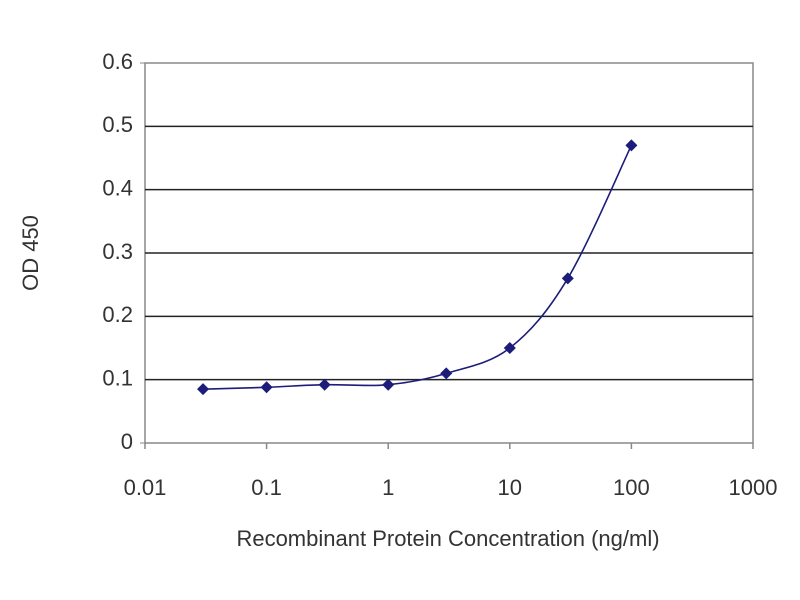  I want to click on y-tick-label: 0.1, so click(117, 377).